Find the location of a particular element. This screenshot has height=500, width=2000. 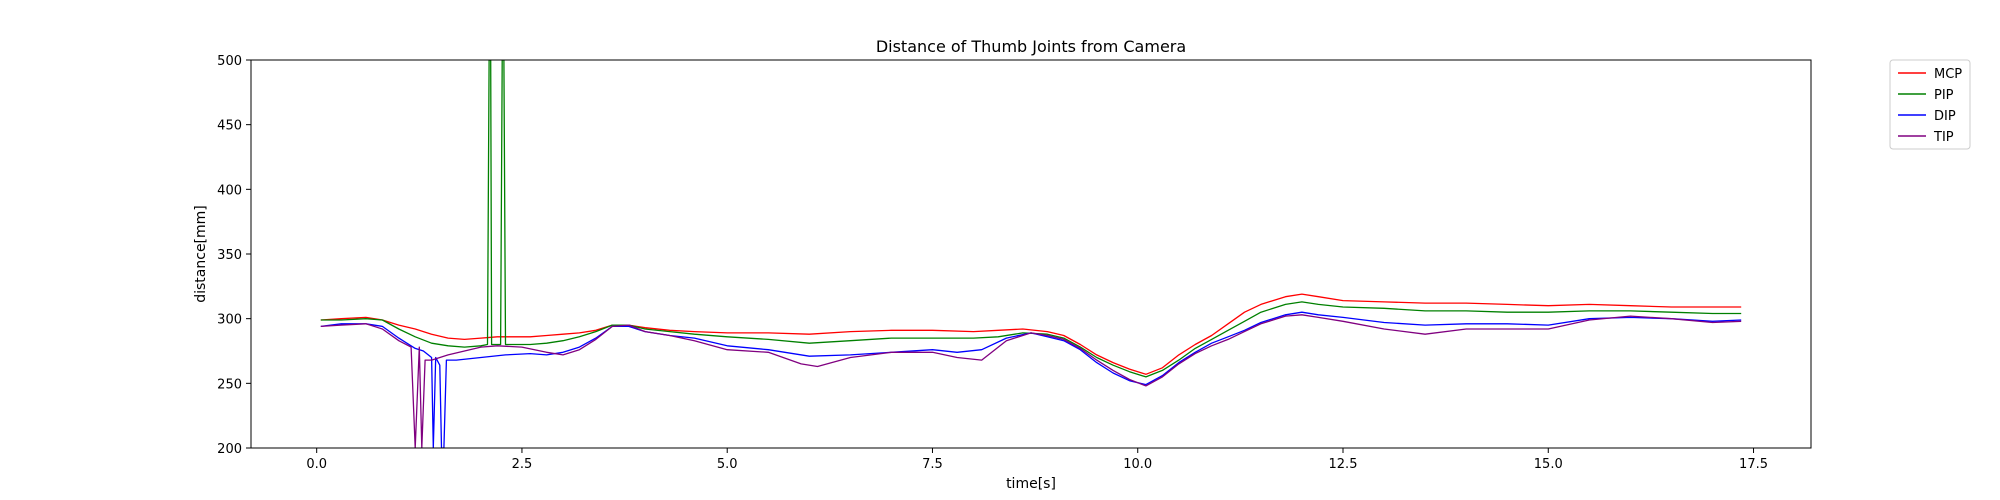

legend-box is located at coordinates (1930, 104).